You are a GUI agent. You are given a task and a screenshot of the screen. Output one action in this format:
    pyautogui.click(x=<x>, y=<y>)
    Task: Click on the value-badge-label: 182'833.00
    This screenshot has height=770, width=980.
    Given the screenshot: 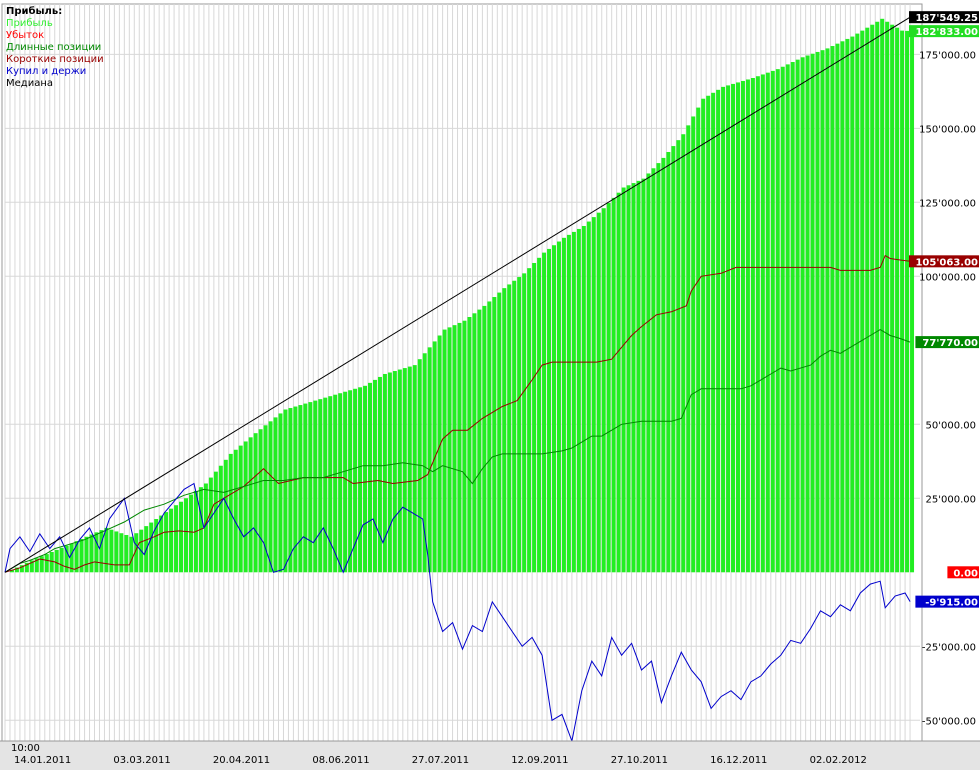 What is the action you would take?
    pyautogui.click(x=946, y=32)
    